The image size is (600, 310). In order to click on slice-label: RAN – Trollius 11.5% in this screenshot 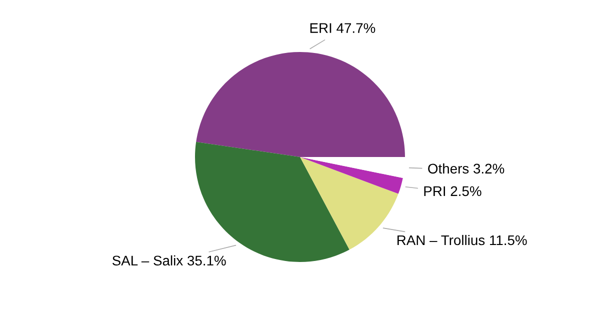, I will do `click(462, 240)`.